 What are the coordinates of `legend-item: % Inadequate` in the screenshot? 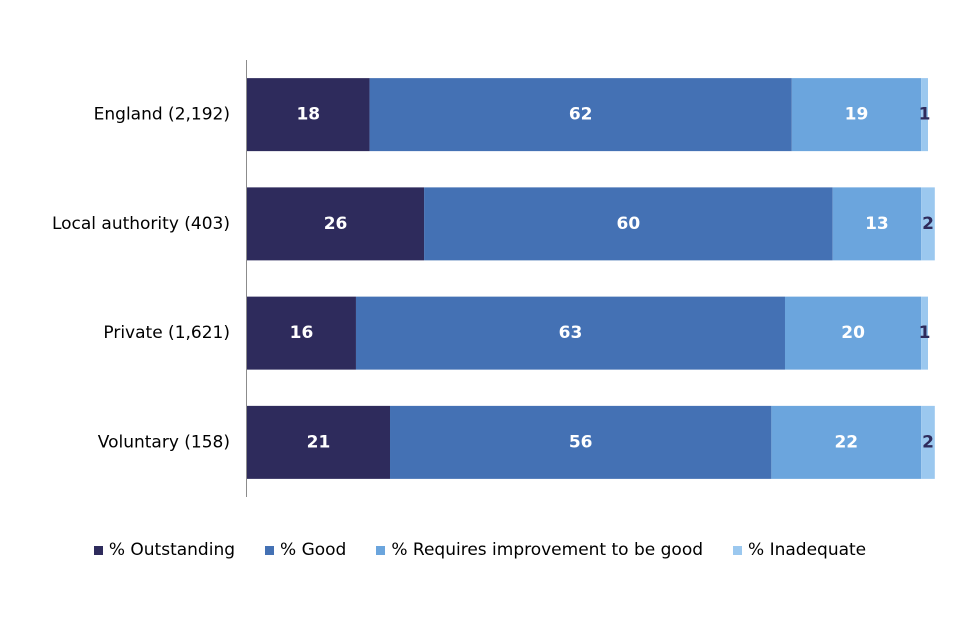 It's located at (799, 550).